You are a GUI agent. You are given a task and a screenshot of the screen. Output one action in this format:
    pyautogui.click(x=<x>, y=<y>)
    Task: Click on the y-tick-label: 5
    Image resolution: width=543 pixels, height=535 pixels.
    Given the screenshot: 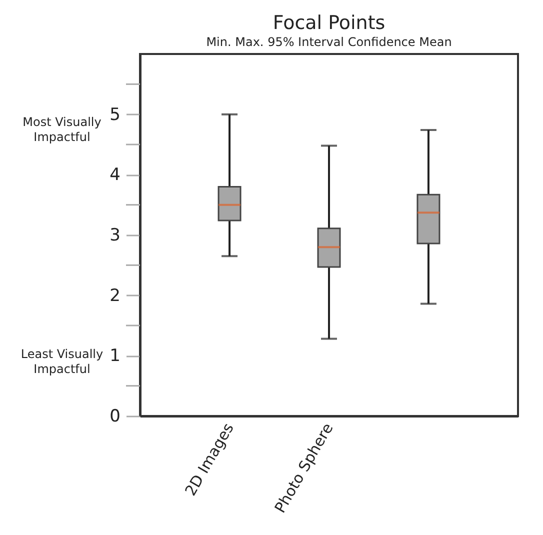 What is the action you would take?
    pyautogui.click(x=115, y=114)
    